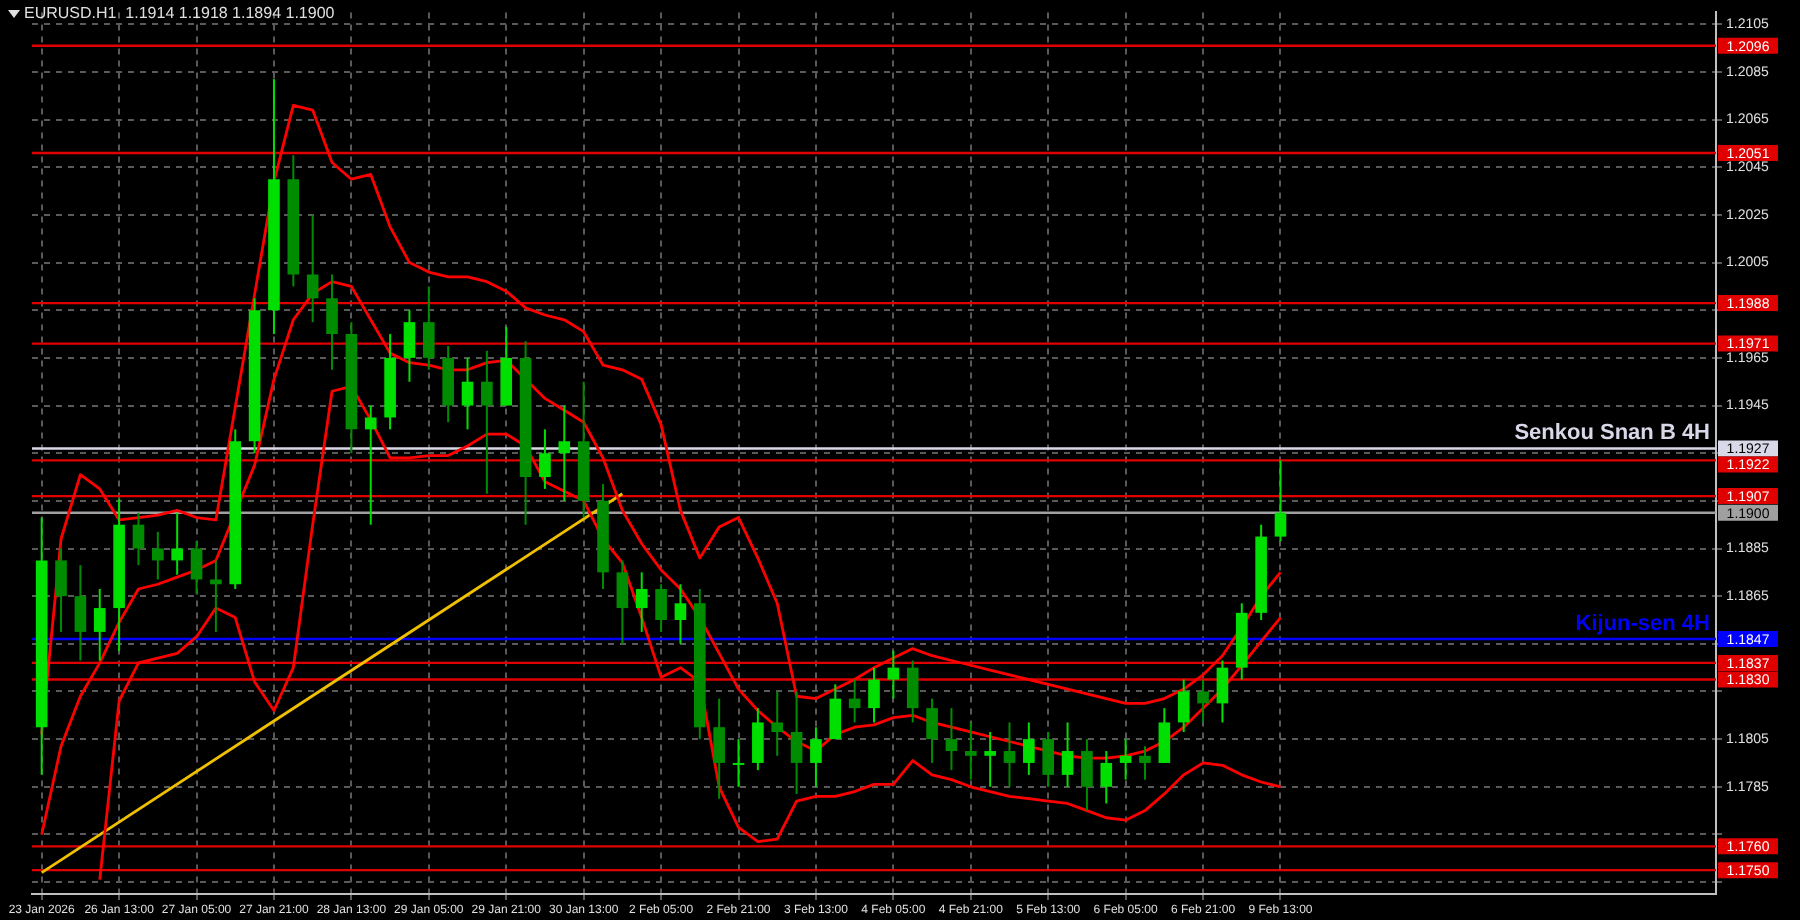 The height and width of the screenshot is (920, 1800). Describe the element at coordinates (179, 13) in the screenshot. I see `chart-title: EURUSD.H1 1.1914 1.1918 1.1894 1.1900` at that location.